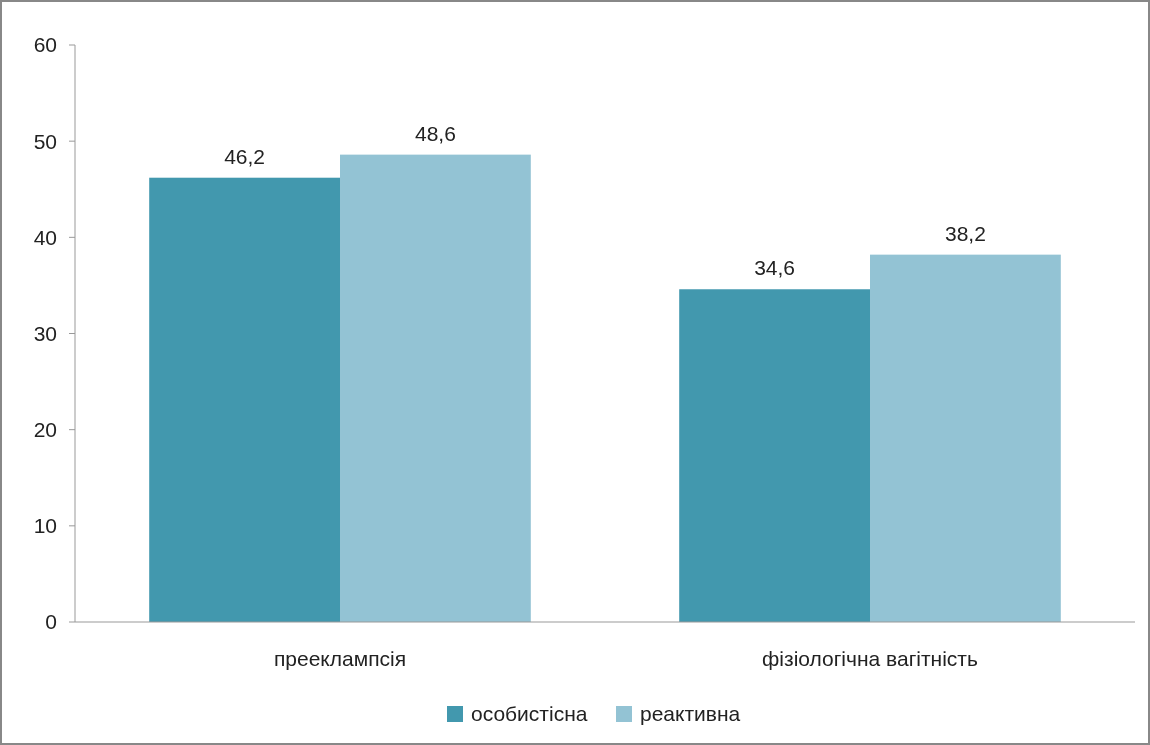  What do you see at coordinates (45, 333) in the screenshot?
I see `y-tick-label: 30` at bounding box center [45, 333].